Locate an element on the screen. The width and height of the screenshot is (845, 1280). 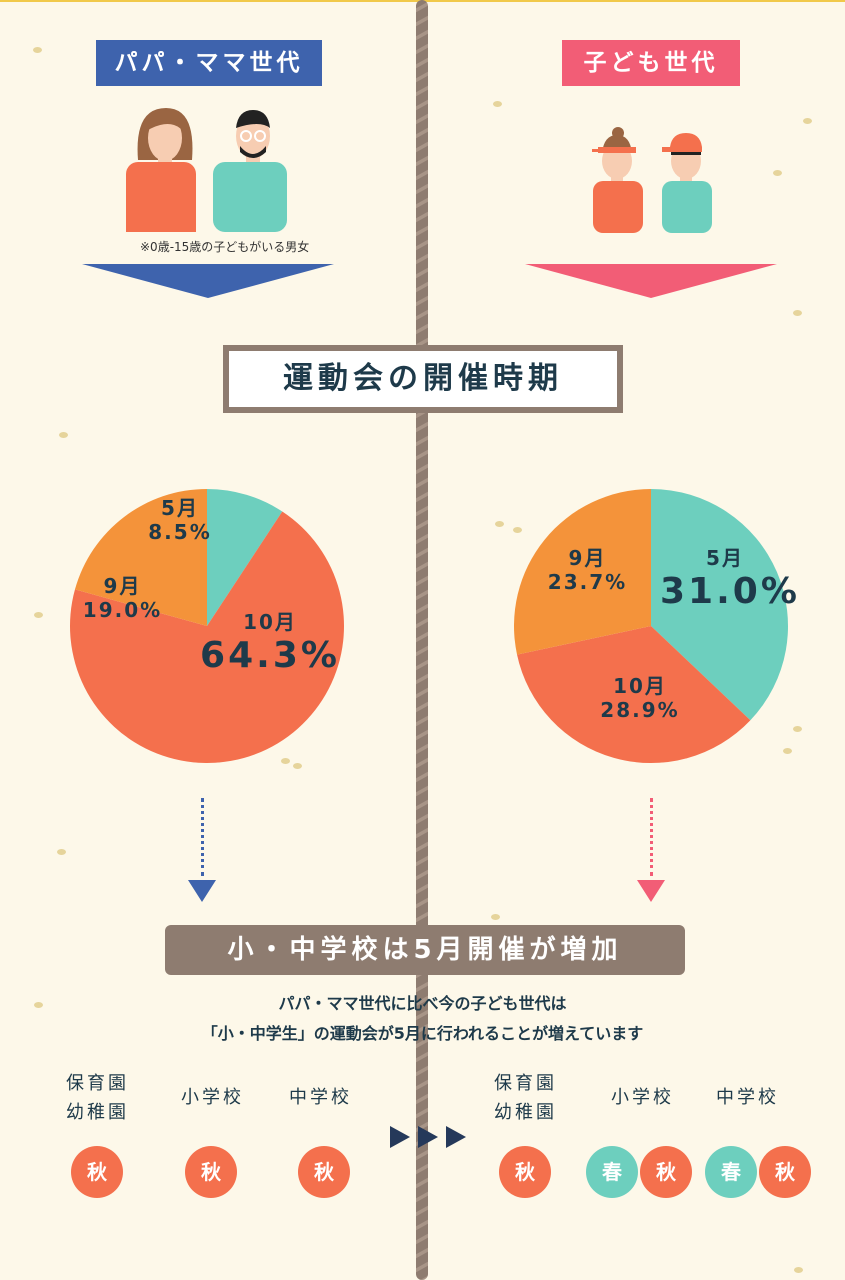
child-pie-slice-september is located at coordinates (582, 572).